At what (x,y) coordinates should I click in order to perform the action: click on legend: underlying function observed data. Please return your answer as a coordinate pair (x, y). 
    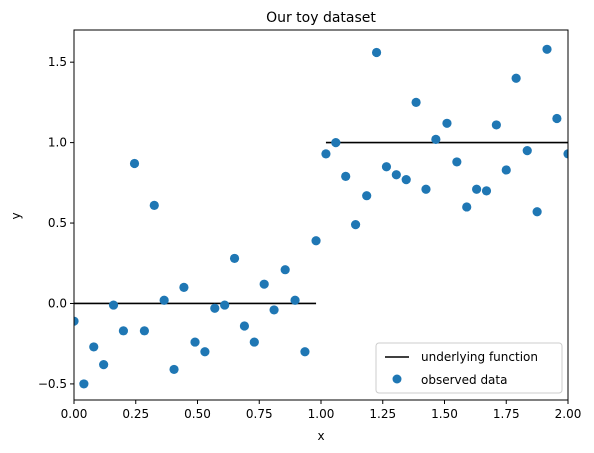
    Looking at the image, I should click on (469, 368).